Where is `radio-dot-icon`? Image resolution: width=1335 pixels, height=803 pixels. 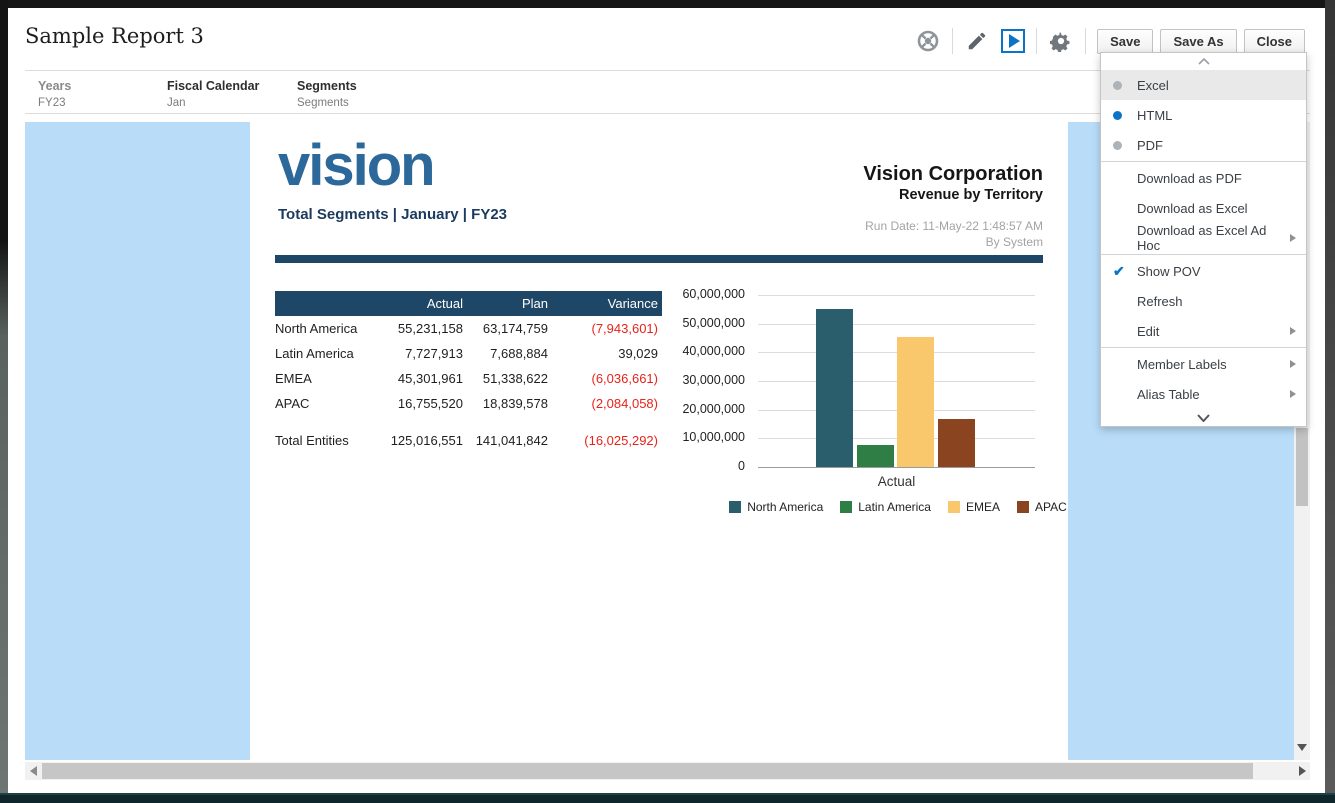 radio-dot-icon is located at coordinates (1117, 115).